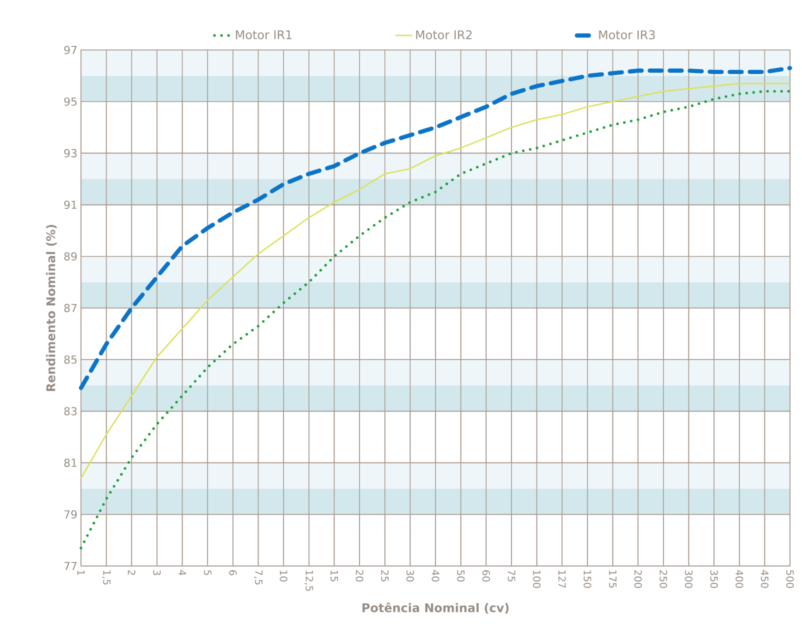 The height and width of the screenshot is (636, 802). Describe the element at coordinates (764, 579) in the screenshot. I see `x-tick-label: 450` at that location.